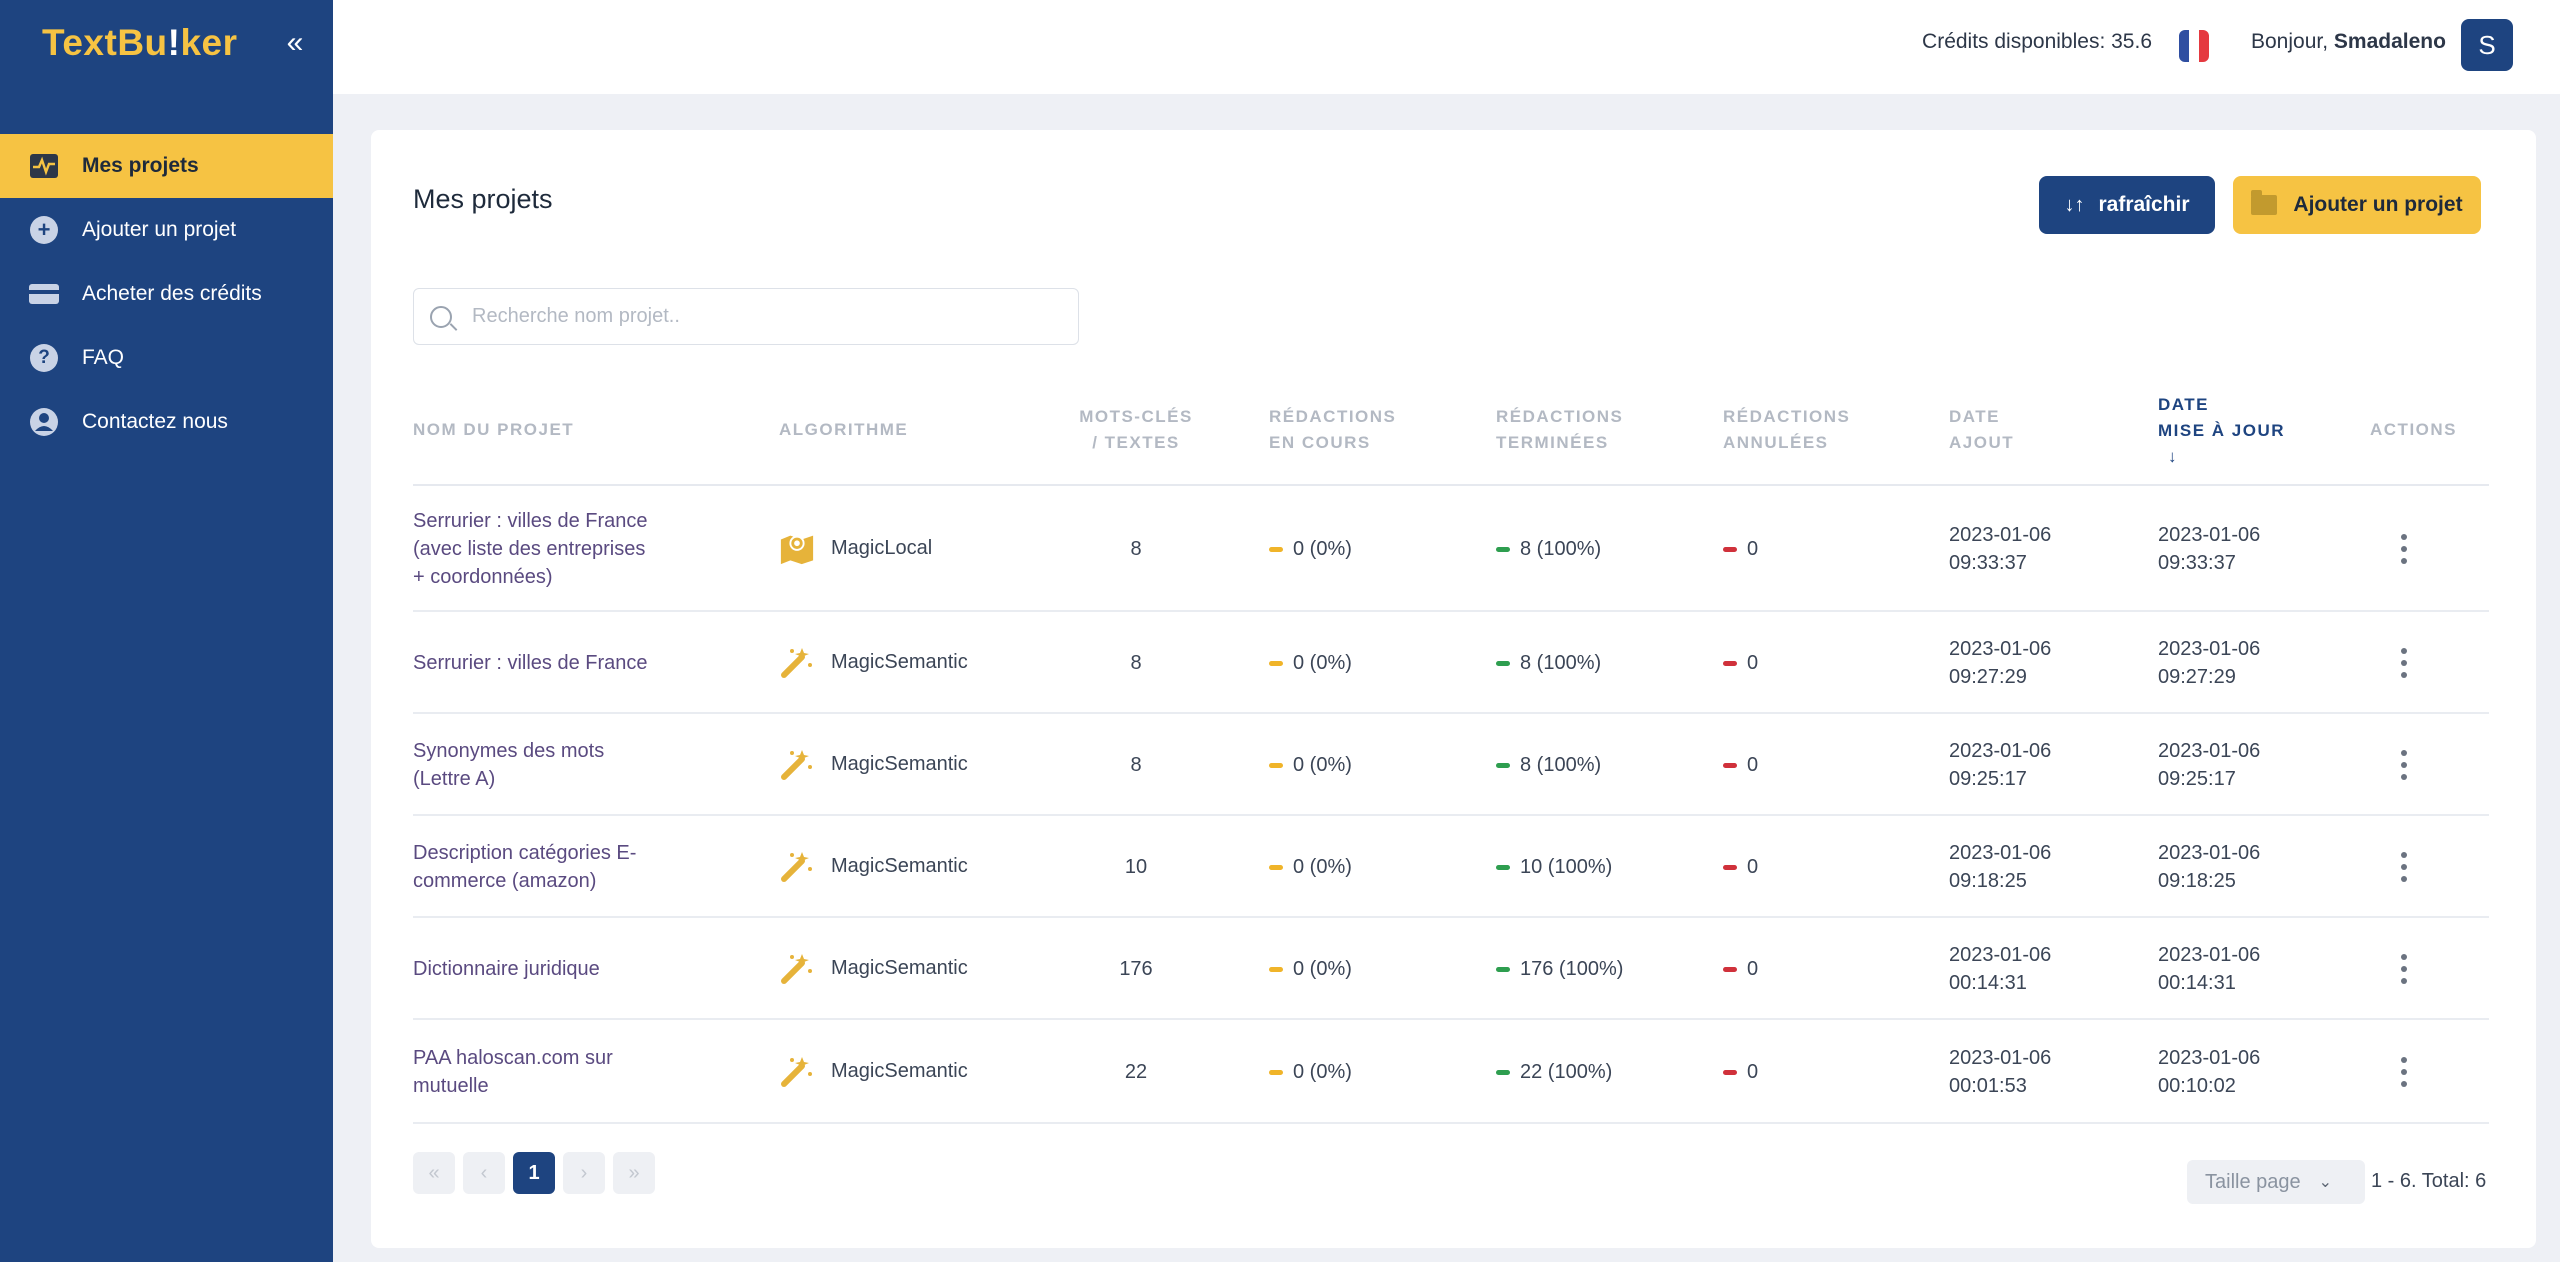  I want to click on sidebar-item-faq: ? FAQ, so click(166, 358).